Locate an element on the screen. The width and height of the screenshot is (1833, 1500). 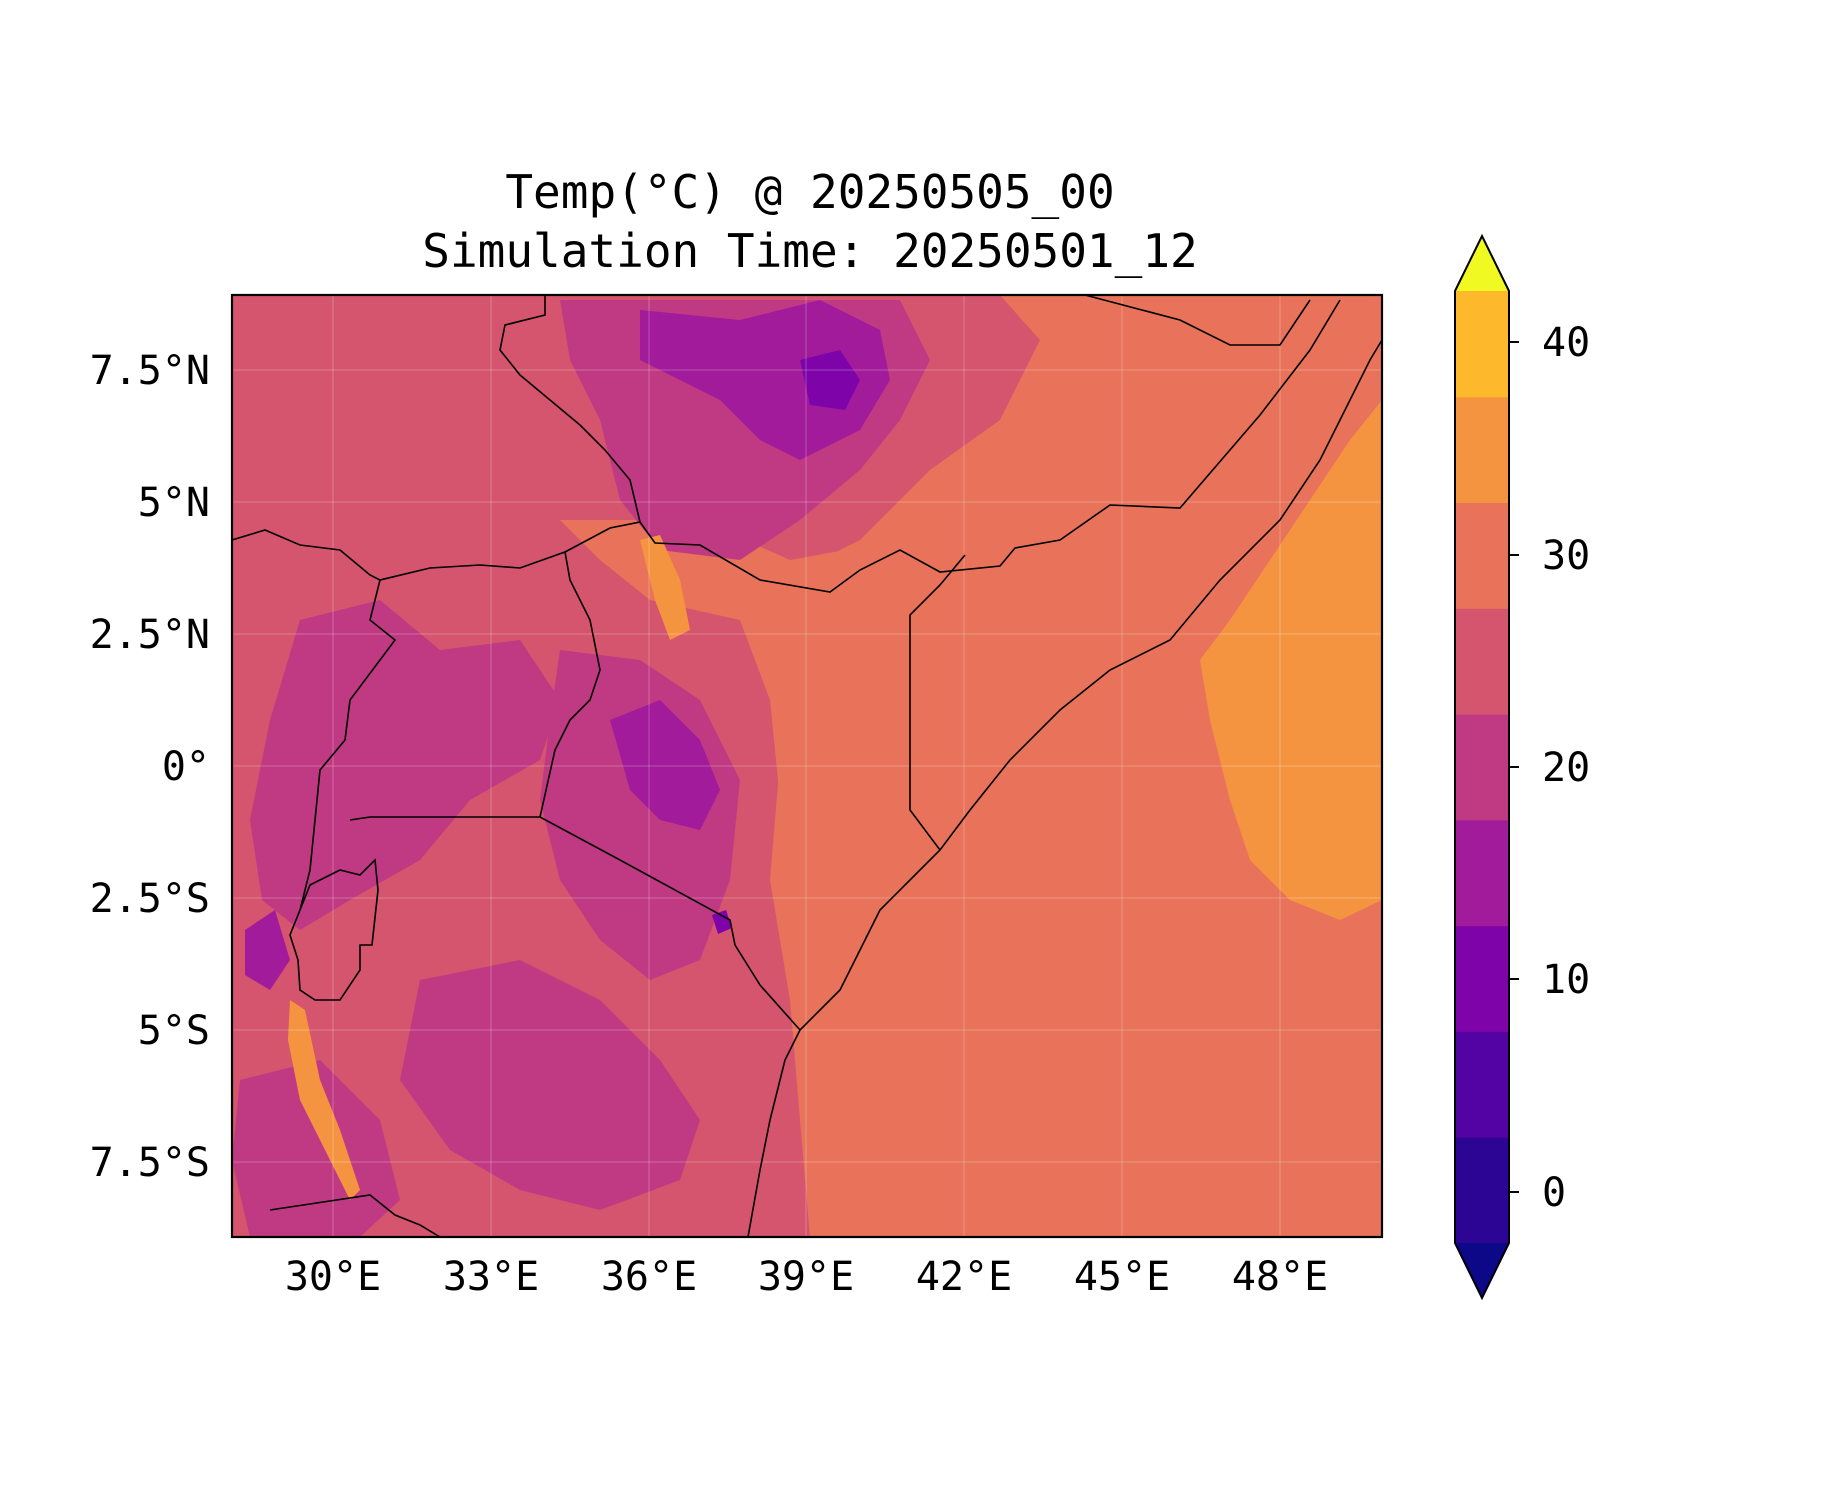
lon-tick-label: 30°E is located at coordinates (333, 1277).